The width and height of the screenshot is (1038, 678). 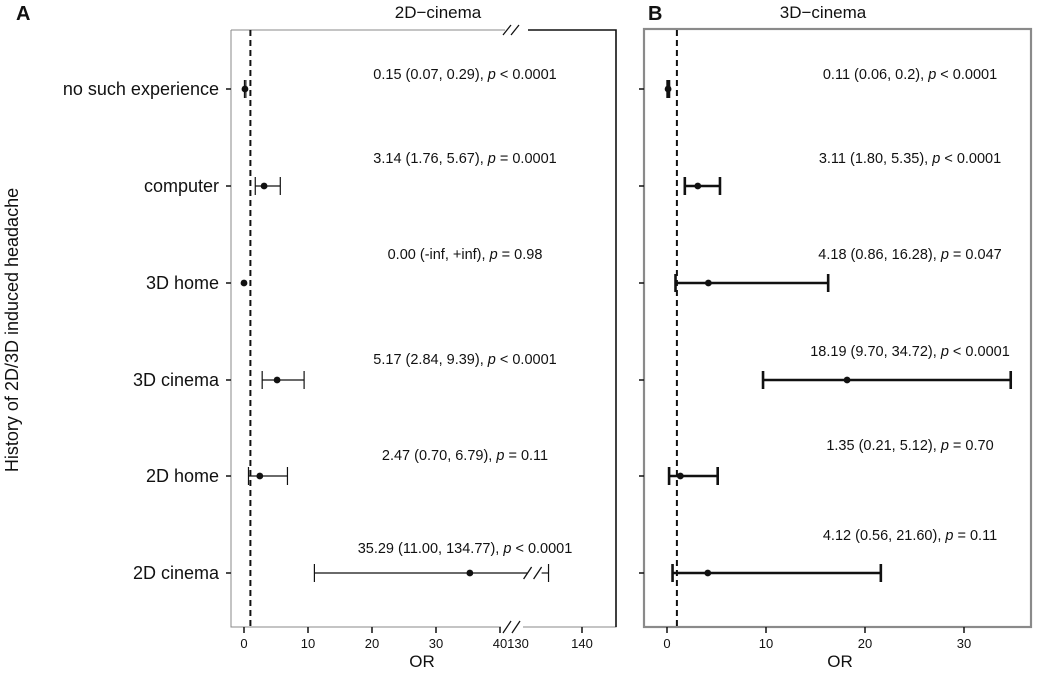 What do you see at coordinates (541, 549) in the screenshot?
I see `annotation-p-value-5: < 0.0001` at bounding box center [541, 549].